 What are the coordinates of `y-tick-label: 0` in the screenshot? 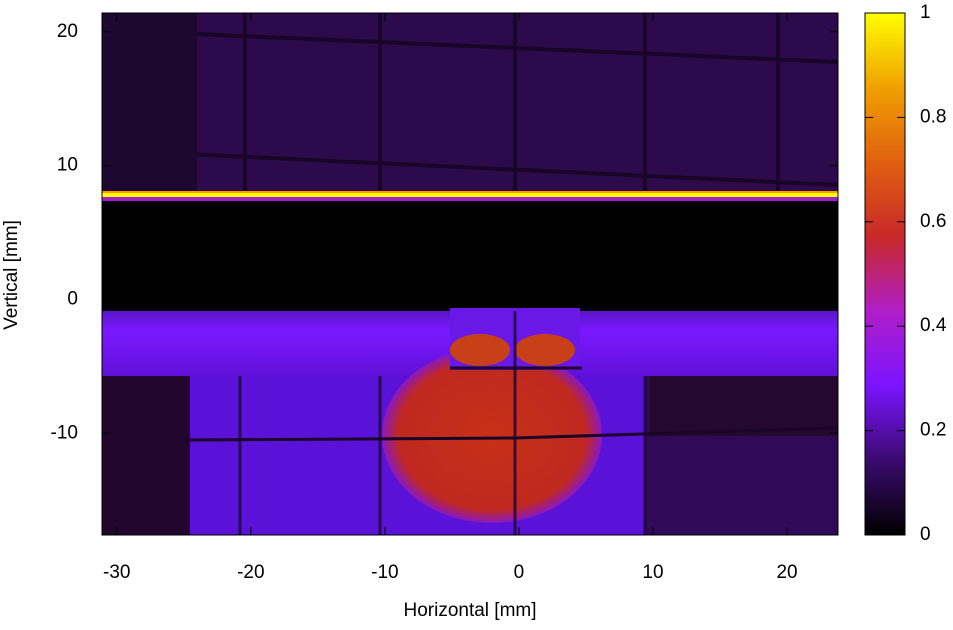 It's located at (72, 298).